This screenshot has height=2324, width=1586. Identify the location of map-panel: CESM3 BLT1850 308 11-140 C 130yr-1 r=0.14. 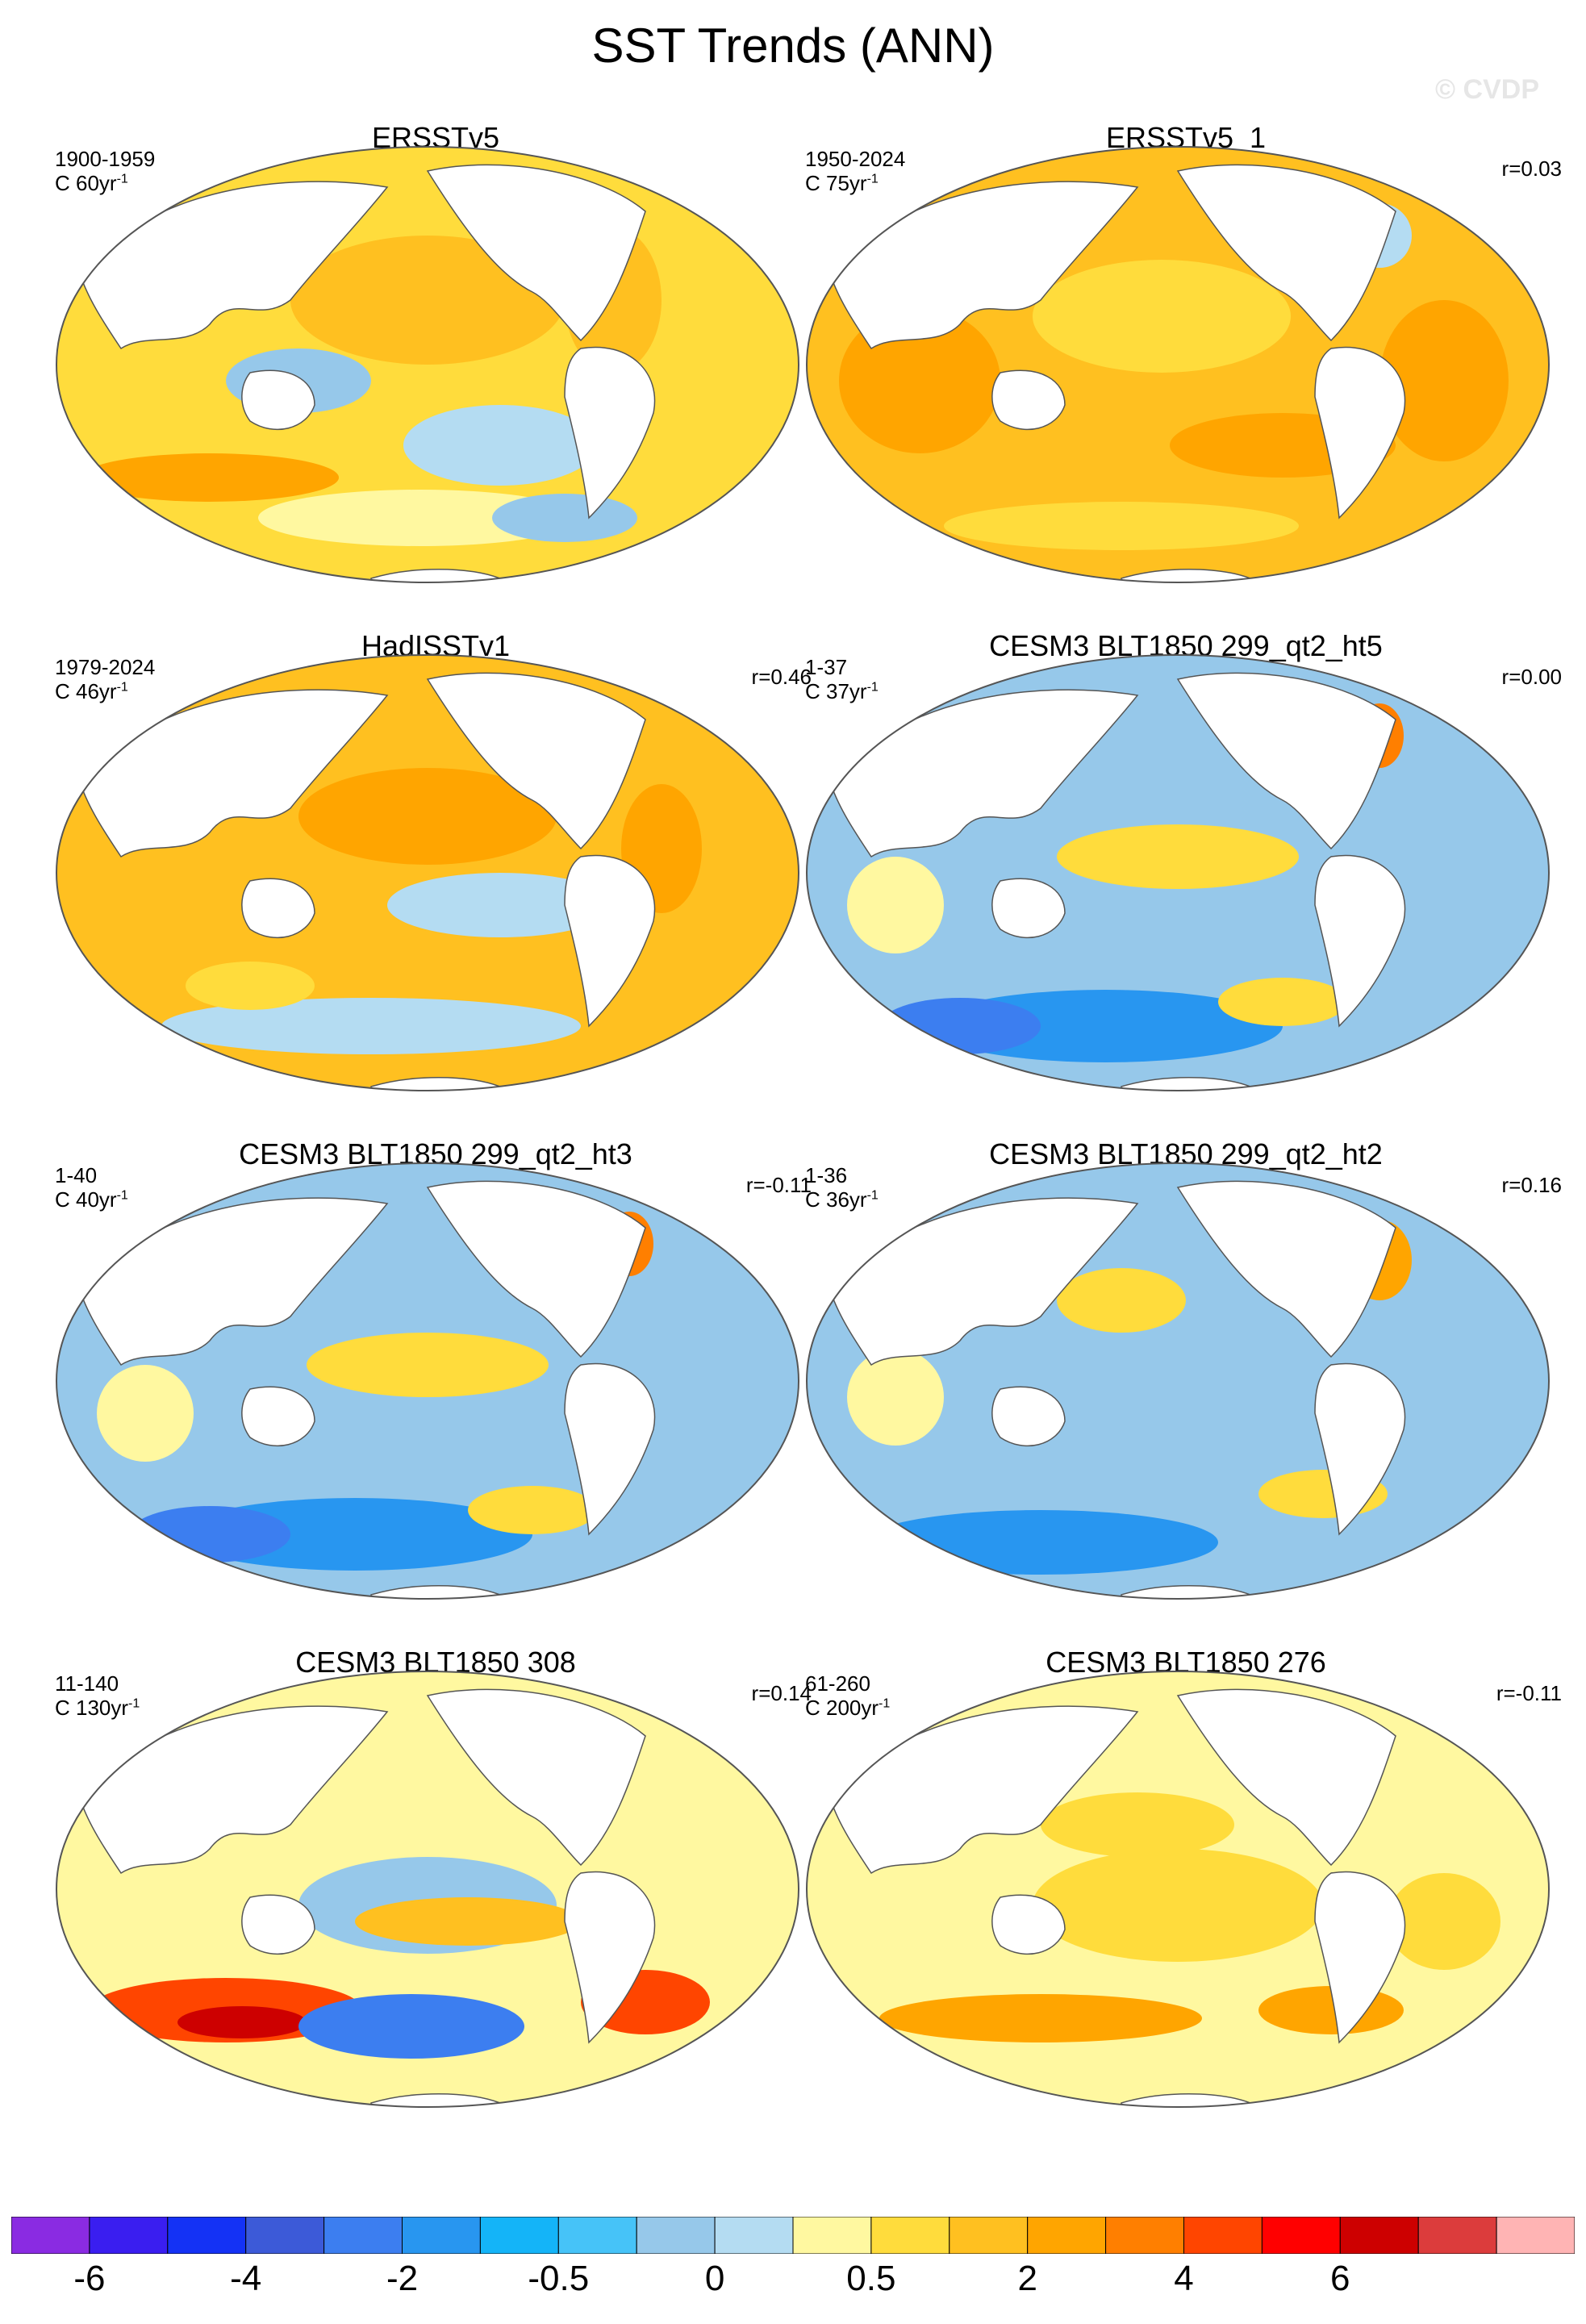
(436, 1896).